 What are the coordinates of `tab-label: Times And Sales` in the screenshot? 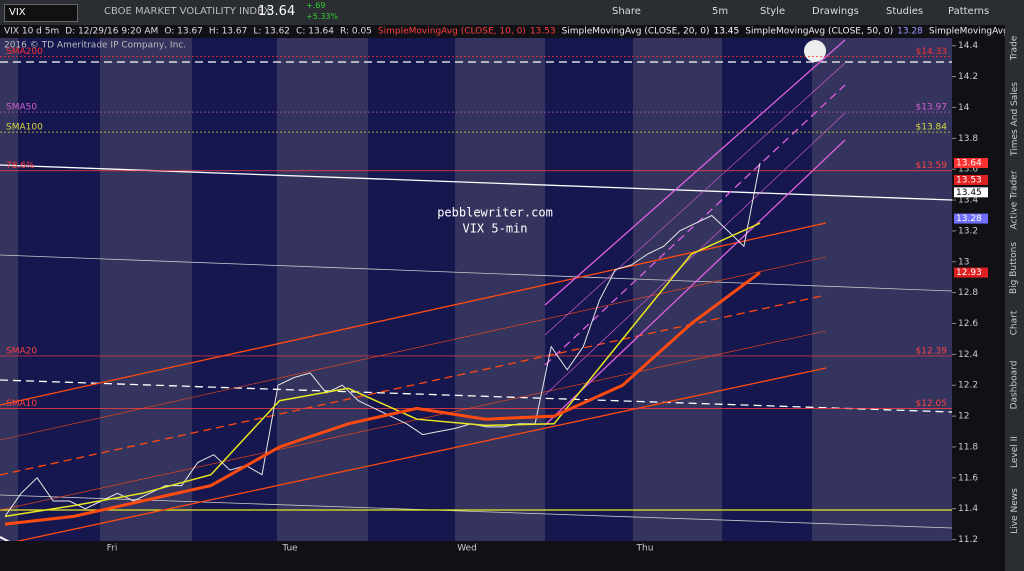 It's located at (1014, 119).